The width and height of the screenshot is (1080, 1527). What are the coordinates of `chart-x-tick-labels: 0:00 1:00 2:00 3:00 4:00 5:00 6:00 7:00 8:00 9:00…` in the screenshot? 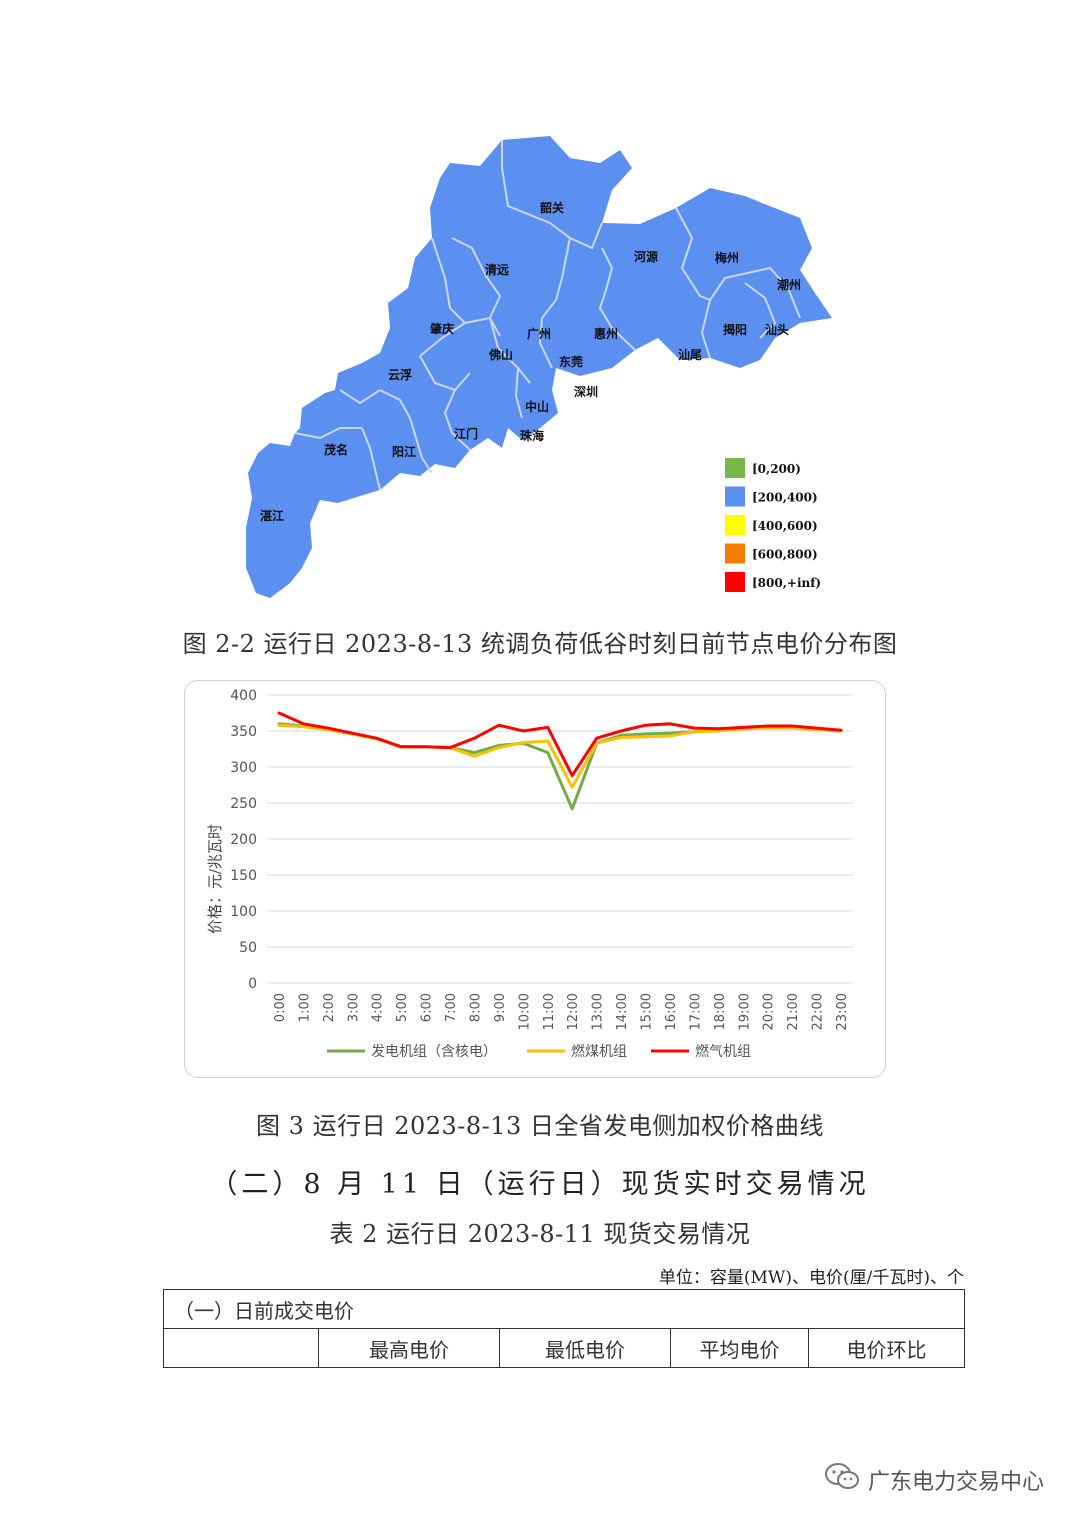 It's located at (561, 1011).